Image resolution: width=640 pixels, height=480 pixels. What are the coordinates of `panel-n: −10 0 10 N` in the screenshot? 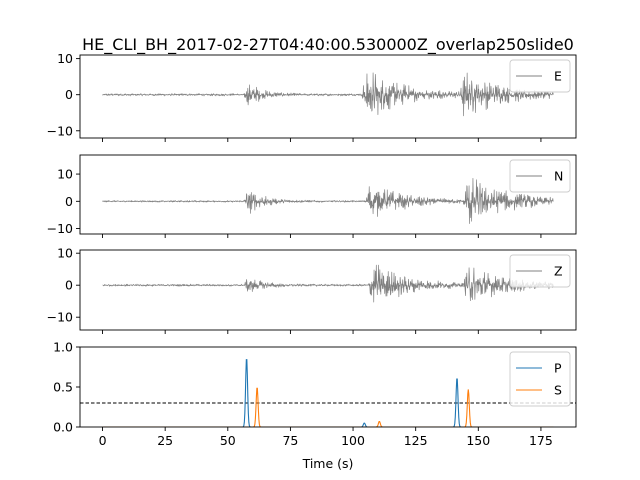 It's located at (312, 196).